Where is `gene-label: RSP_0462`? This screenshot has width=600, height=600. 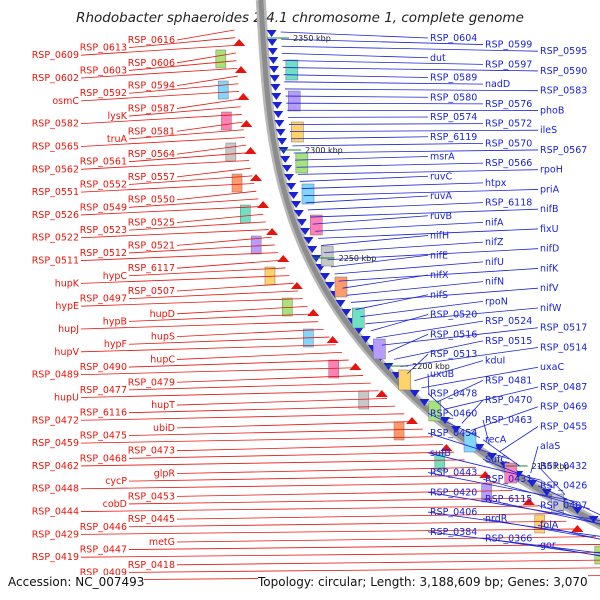
gene-label: RSP_0462 is located at coordinates (55, 466).